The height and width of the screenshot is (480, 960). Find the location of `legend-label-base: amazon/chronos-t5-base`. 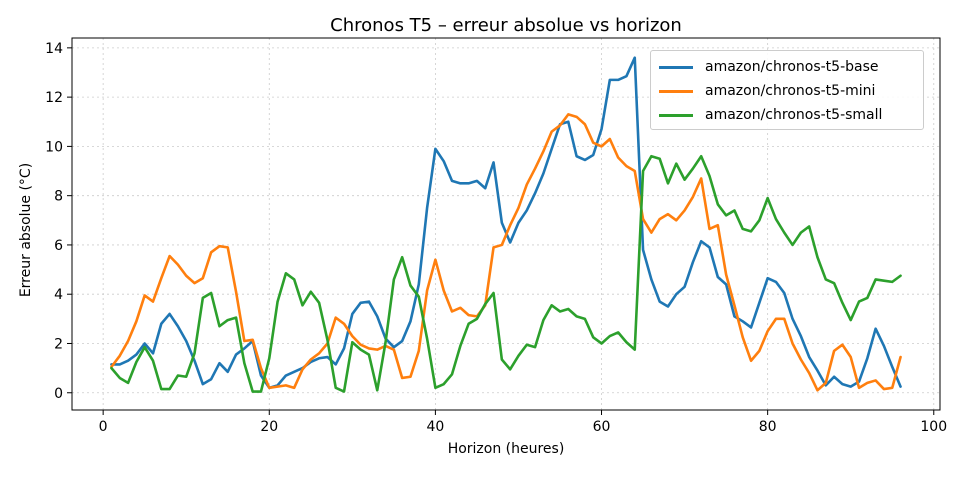

legend-label-base: amazon/chronos-t5-base is located at coordinates (792, 67).